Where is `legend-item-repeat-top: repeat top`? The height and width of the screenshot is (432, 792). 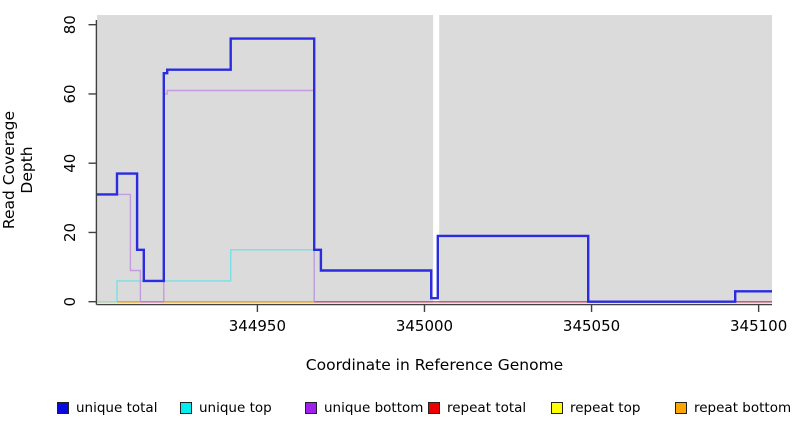 legend-item-repeat-top: repeat top is located at coordinates (595, 408).